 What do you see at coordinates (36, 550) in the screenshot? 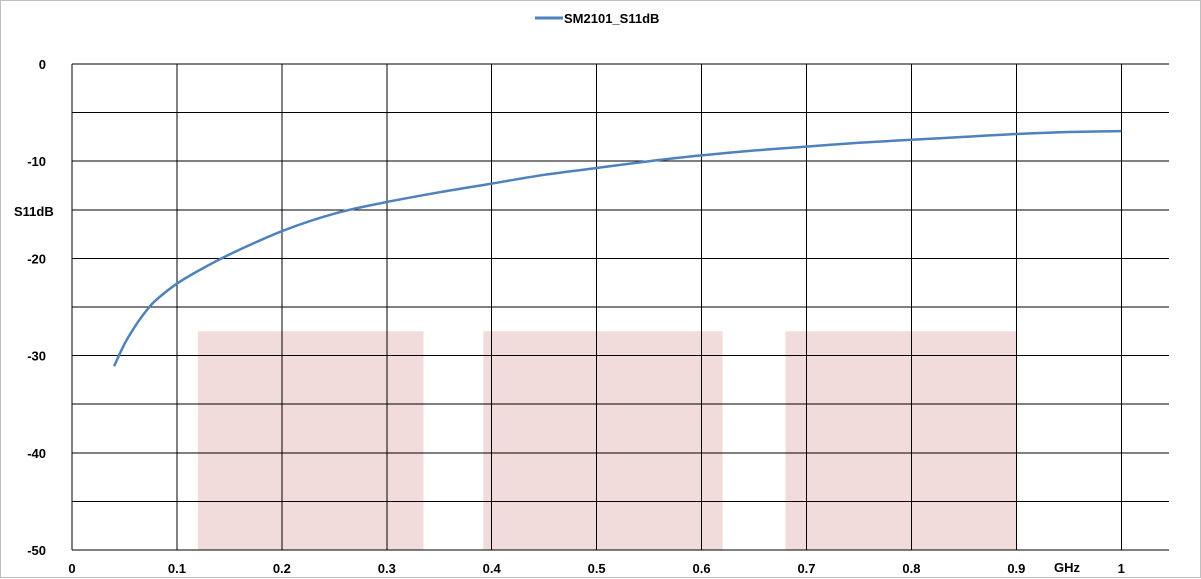
I see `y-tick-label: -50` at bounding box center [36, 550].